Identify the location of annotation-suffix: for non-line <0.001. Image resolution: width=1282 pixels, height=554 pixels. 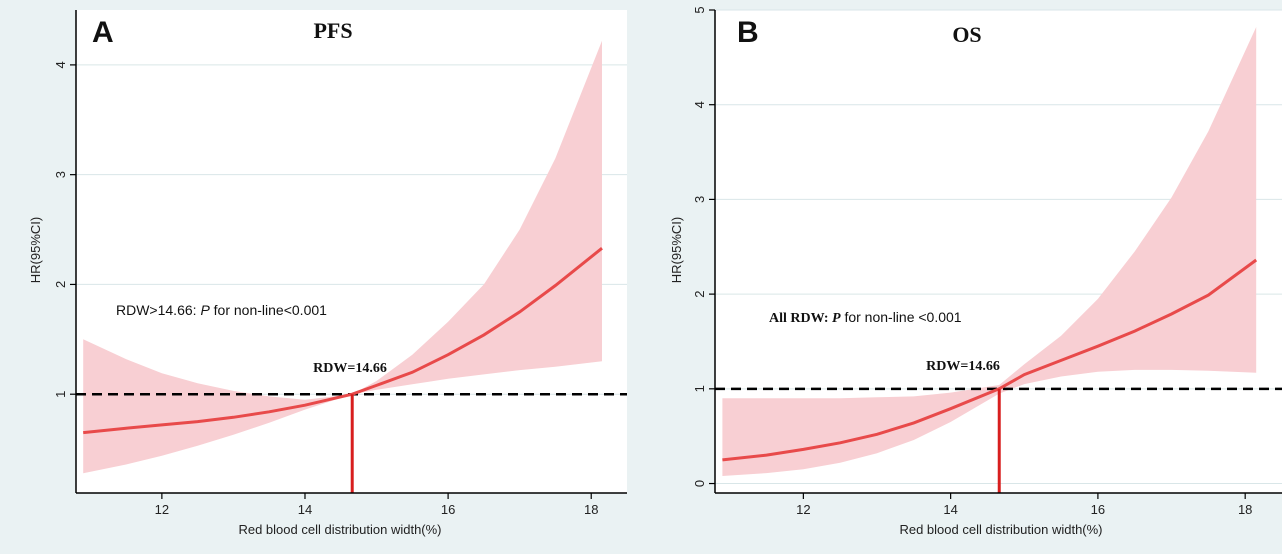
(901, 317).